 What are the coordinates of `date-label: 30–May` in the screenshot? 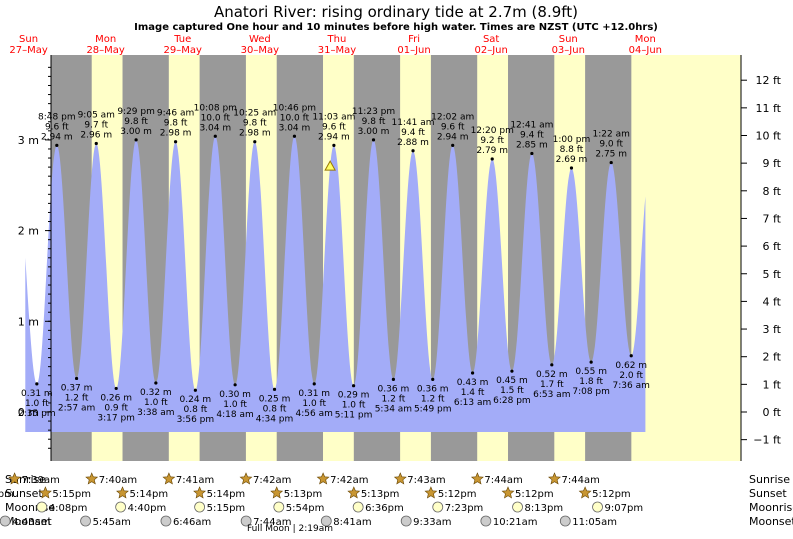 It's located at (260, 50).